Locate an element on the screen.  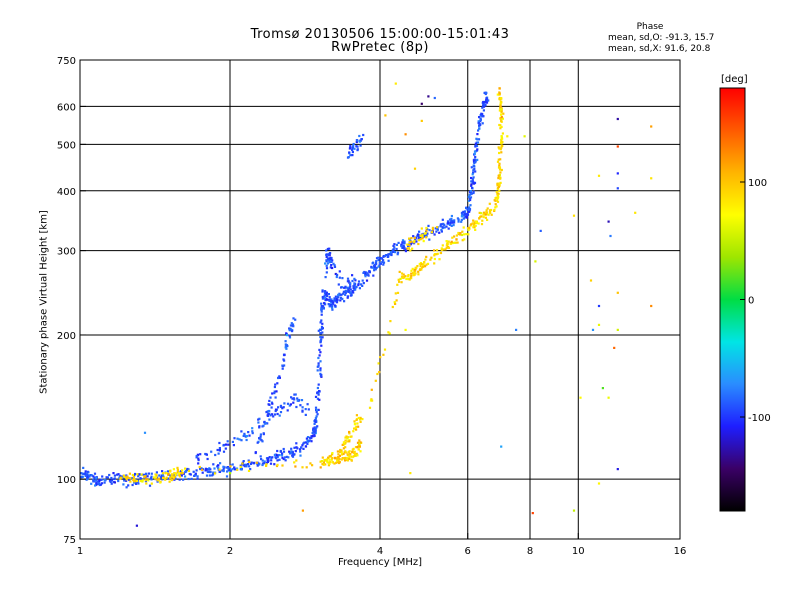
y-tick-label: 100 is located at coordinates (66, 480).